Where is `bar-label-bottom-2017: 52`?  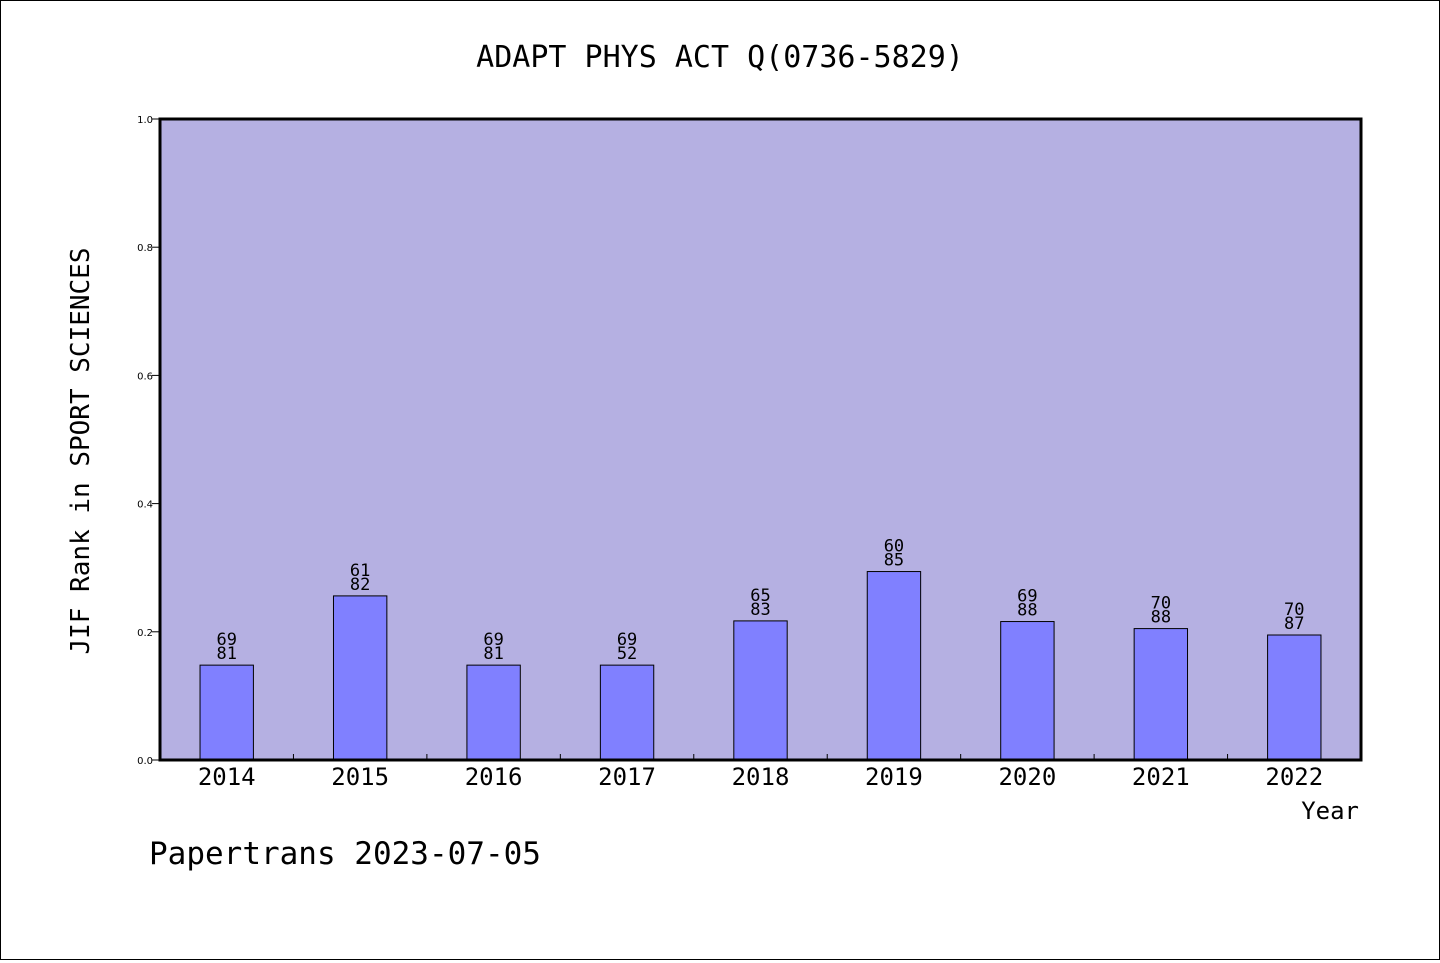 bar-label-bottom-2017: 52 is located at coordinates (627, 654).